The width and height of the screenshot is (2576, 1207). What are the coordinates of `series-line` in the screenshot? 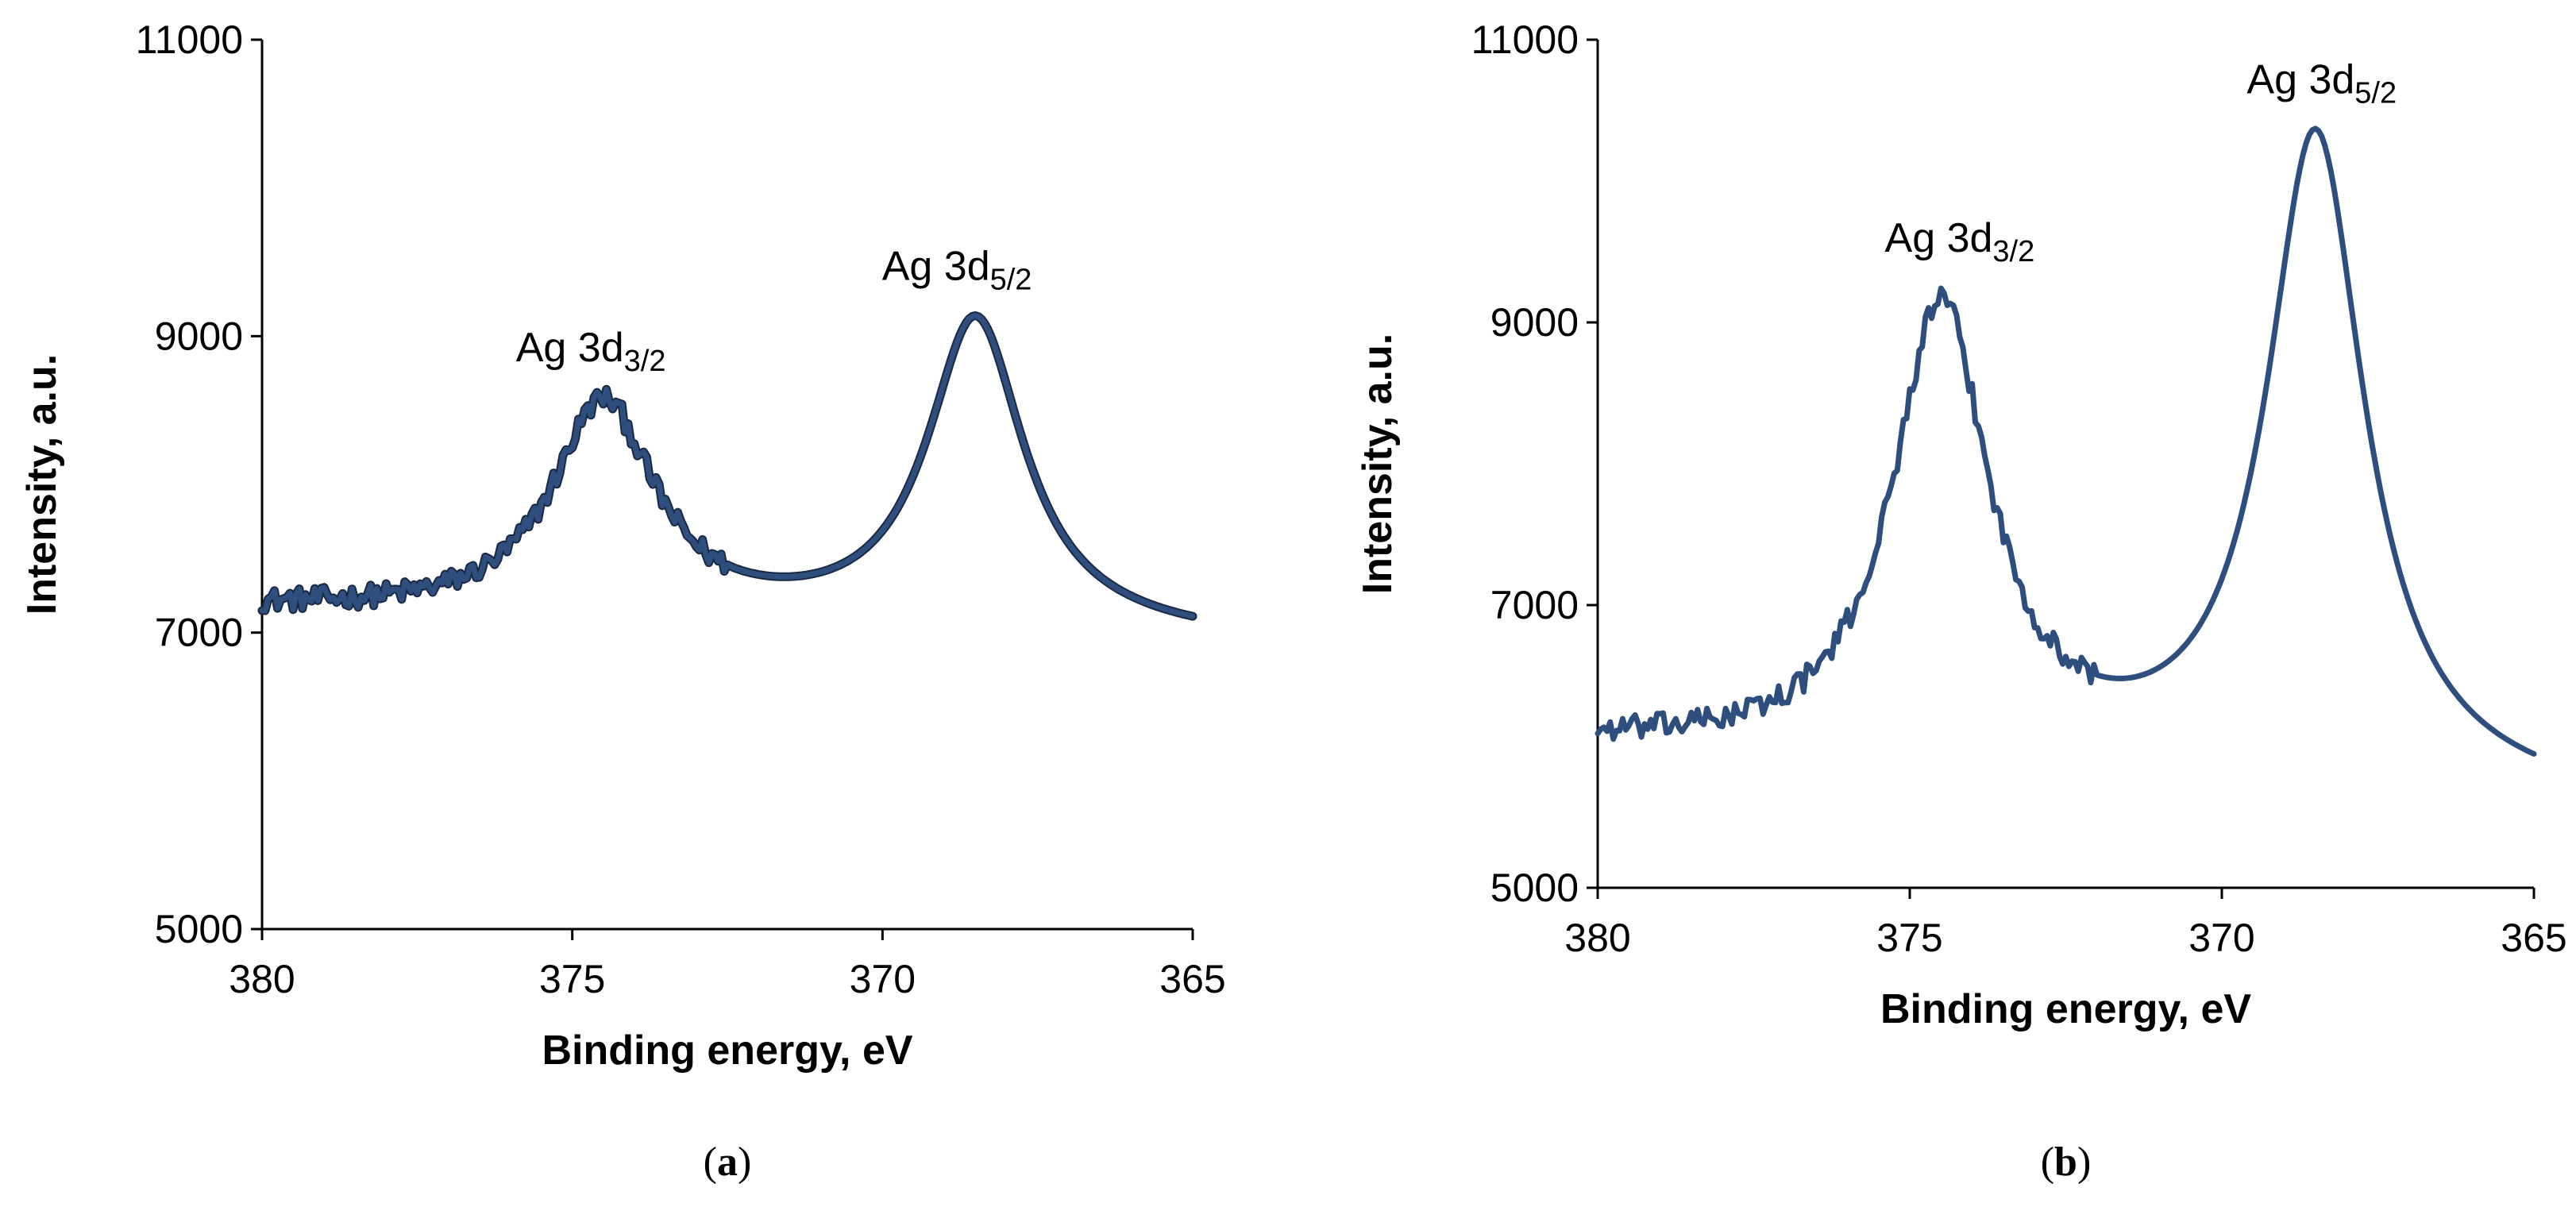 It's located at (727, 466).